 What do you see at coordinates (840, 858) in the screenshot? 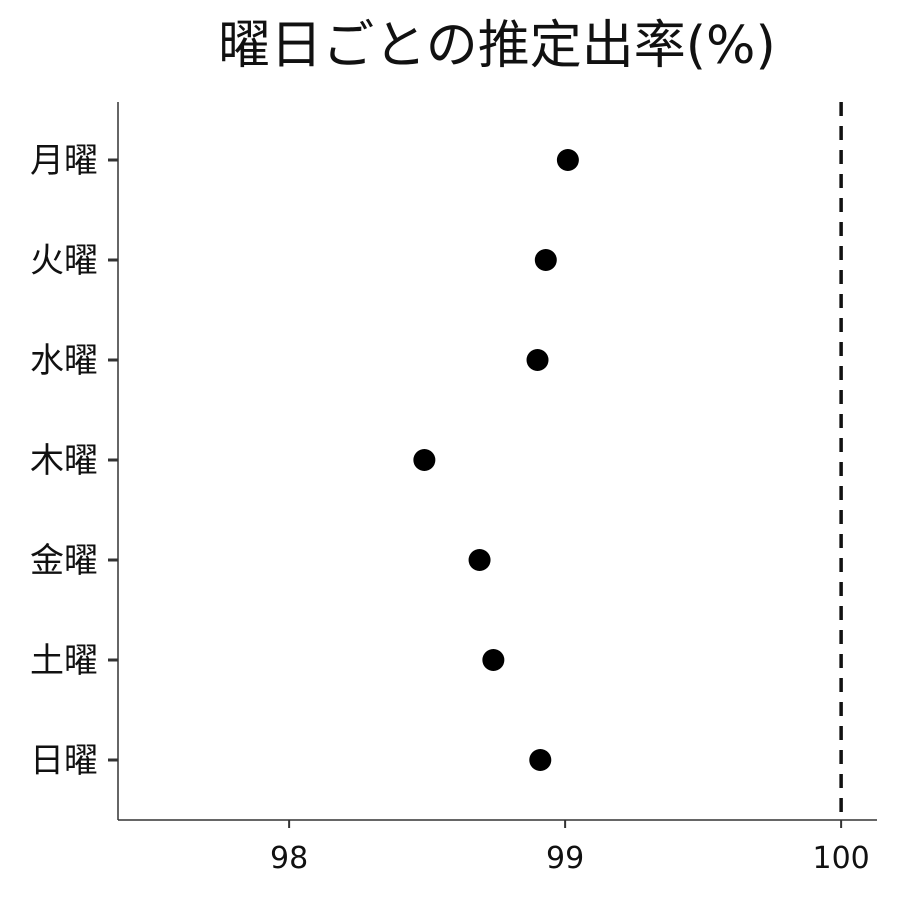
I see `x-tick-label: 100` at bounding box center [840, 858].